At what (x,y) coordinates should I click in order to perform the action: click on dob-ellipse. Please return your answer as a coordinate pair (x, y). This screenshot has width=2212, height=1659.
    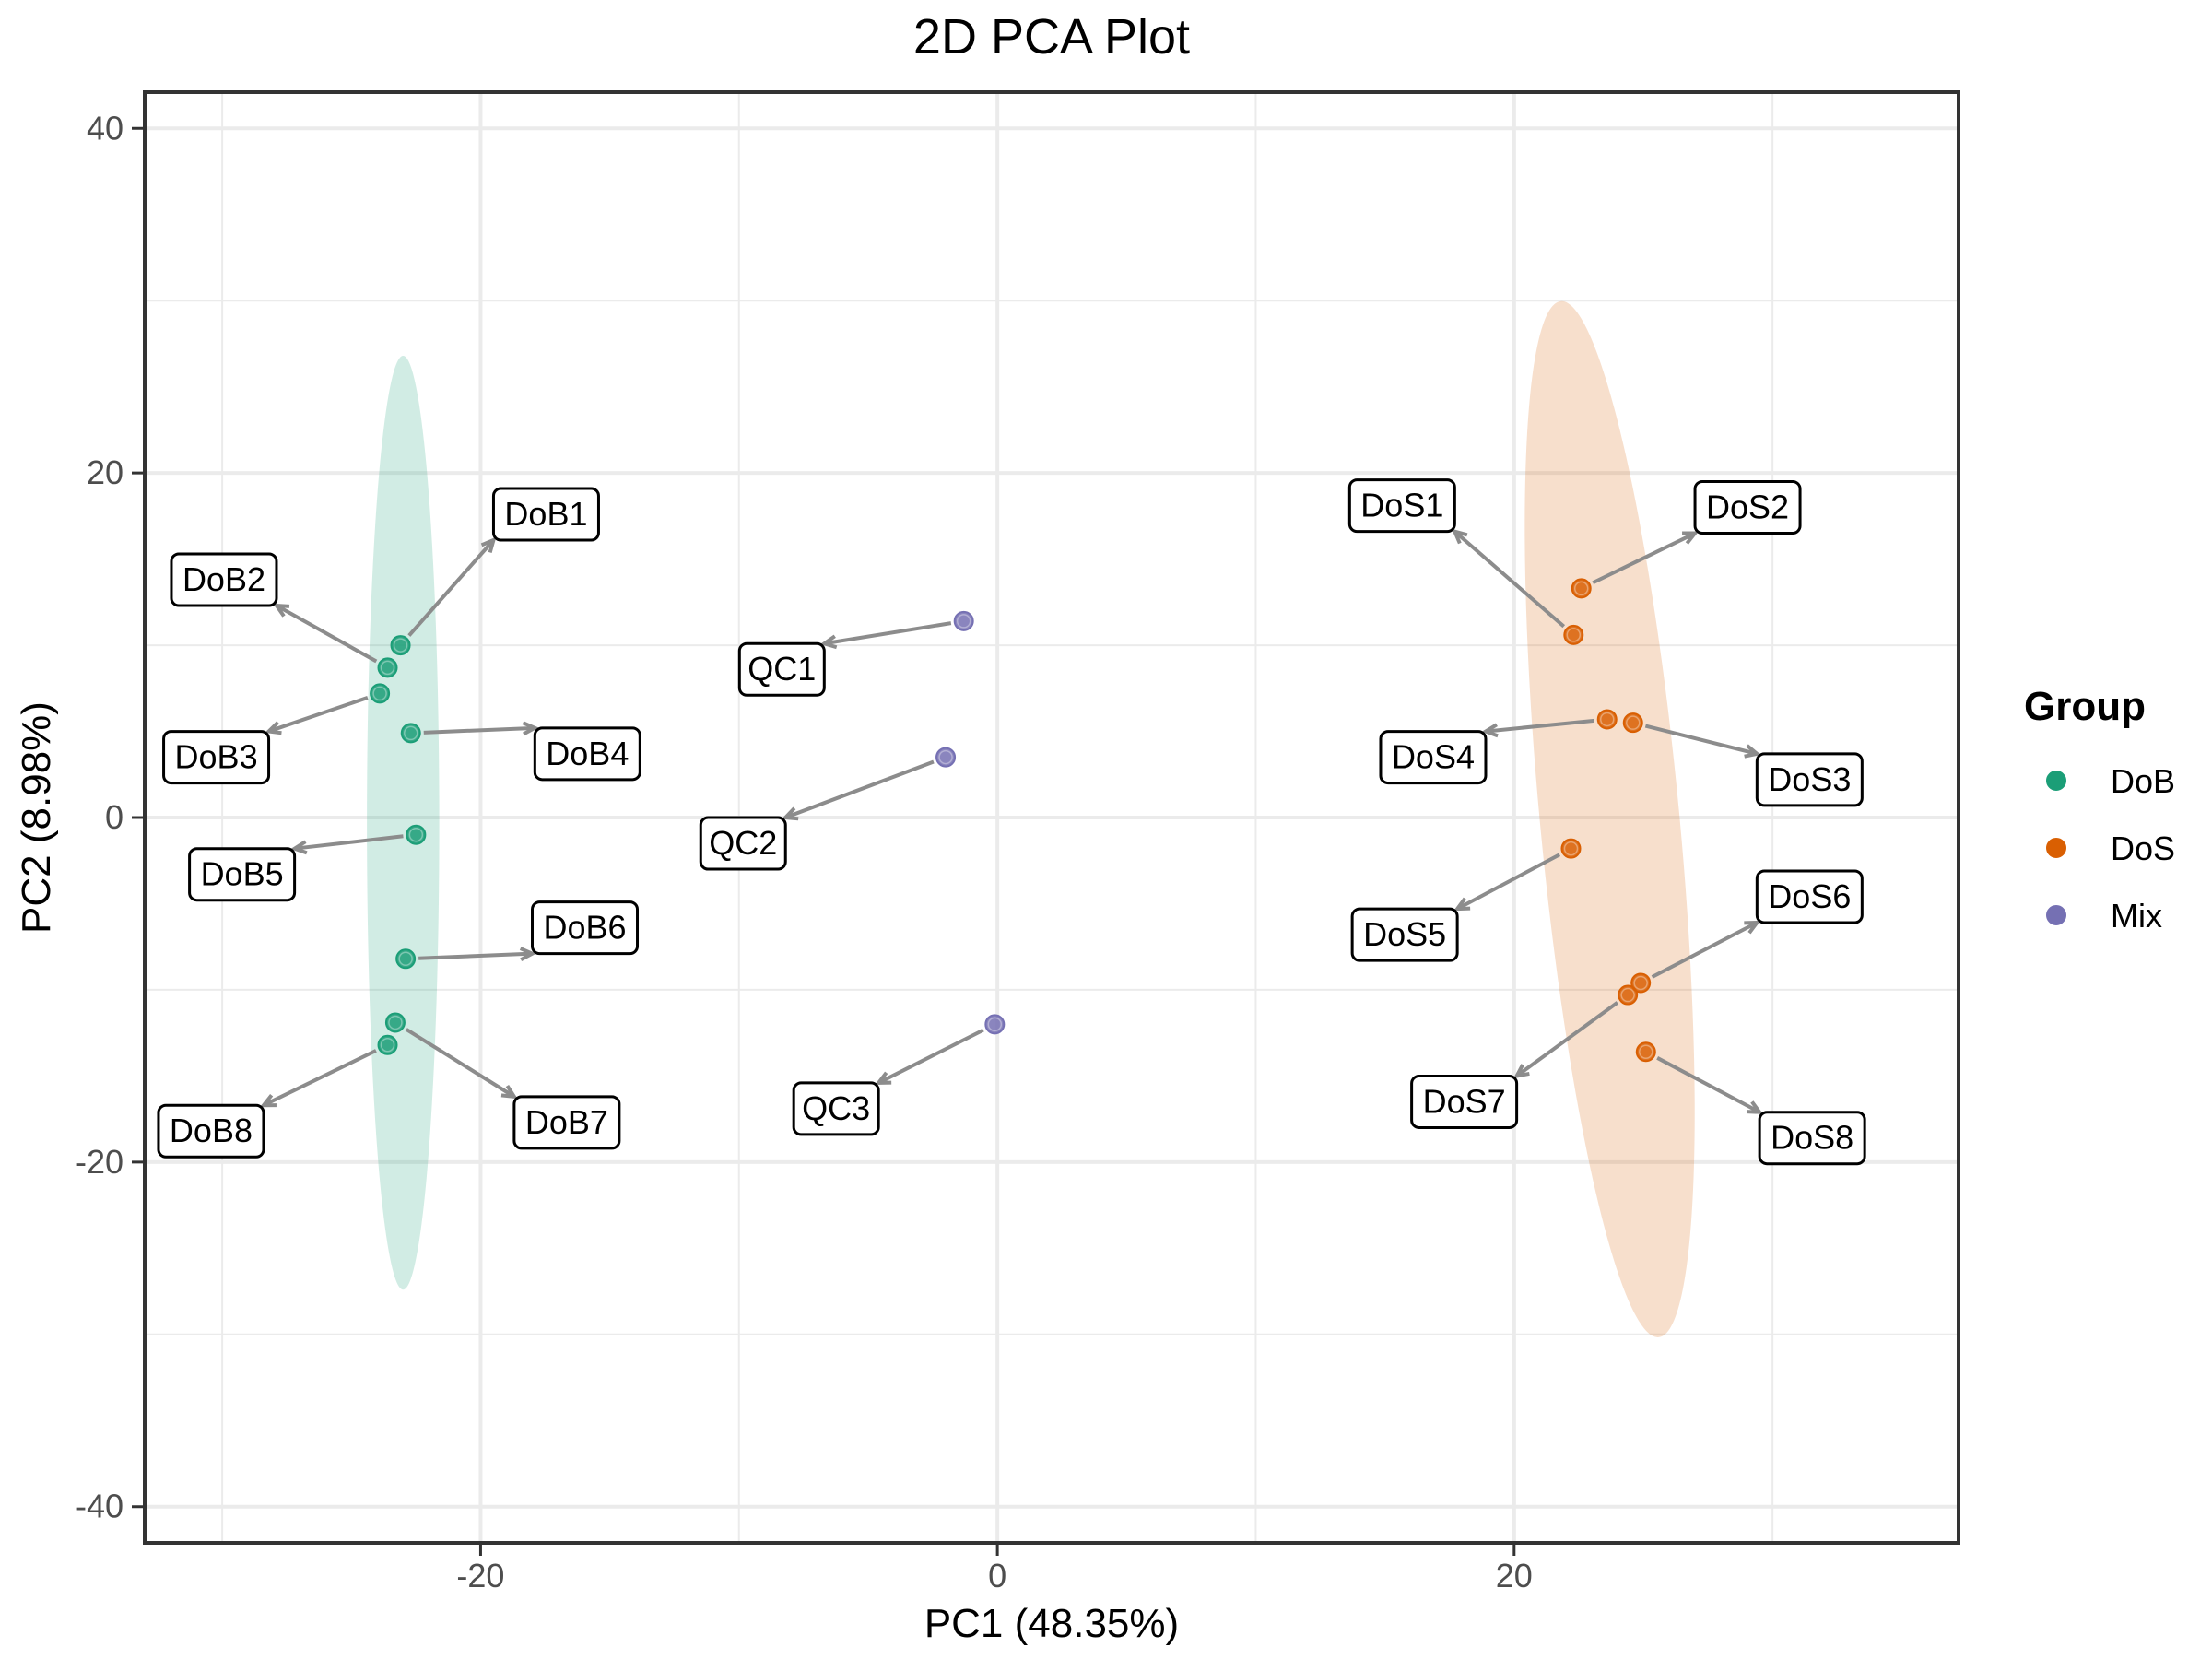
    Looking at the image, I should click on (403, 823).